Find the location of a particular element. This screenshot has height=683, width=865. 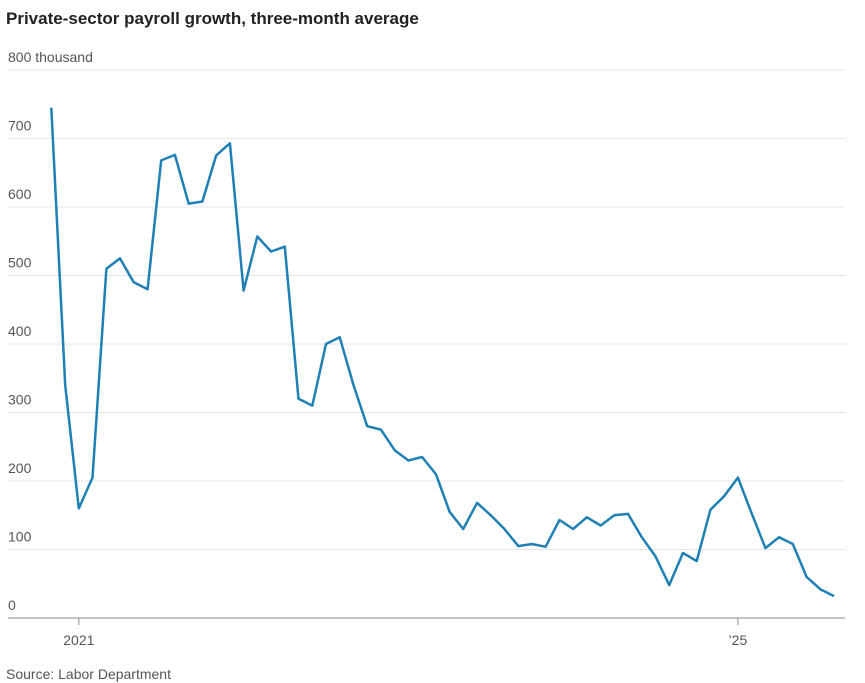

y-tick-label: 500 is located at coordinates (20, 263).